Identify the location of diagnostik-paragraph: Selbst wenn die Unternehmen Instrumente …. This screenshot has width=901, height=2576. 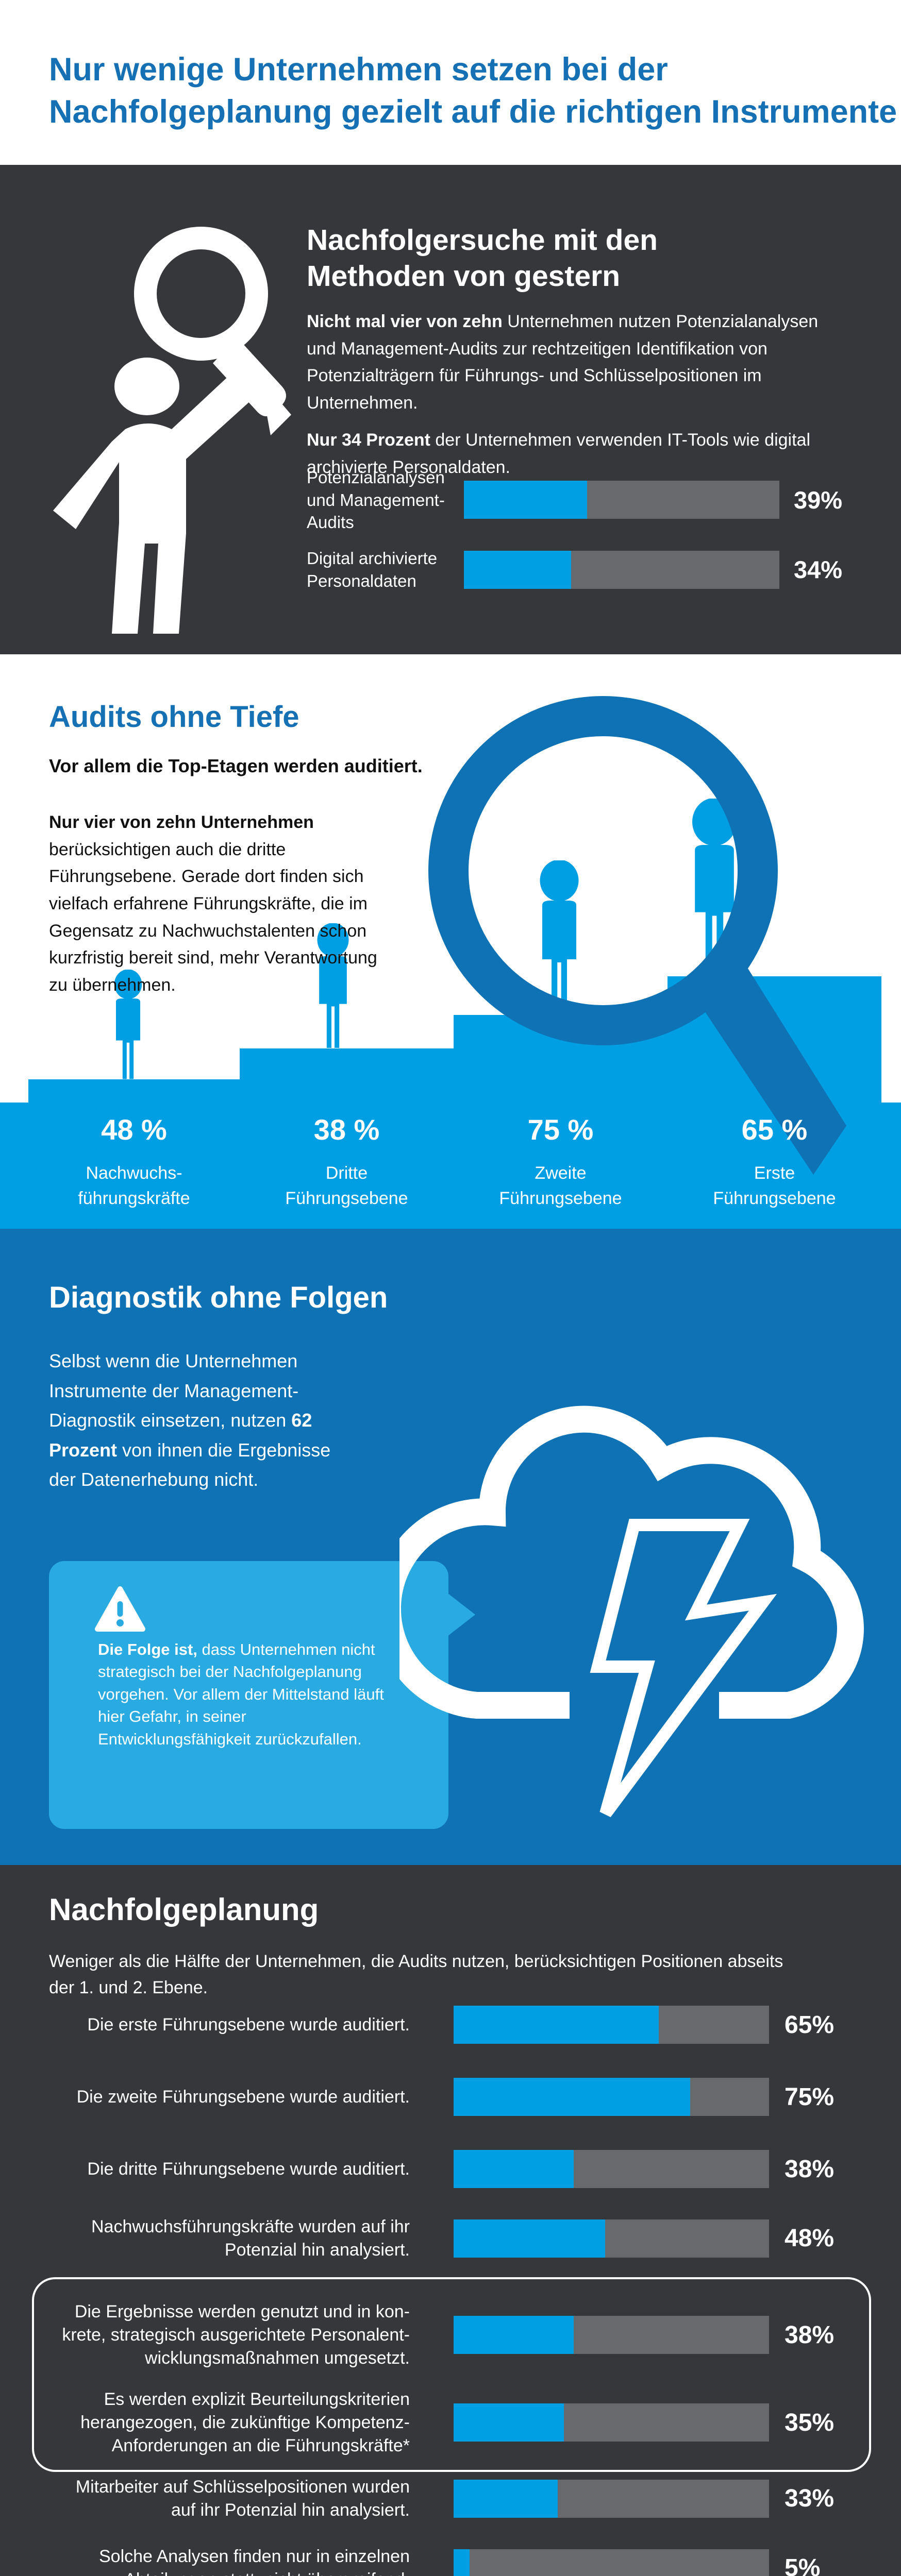
(190, 1420).